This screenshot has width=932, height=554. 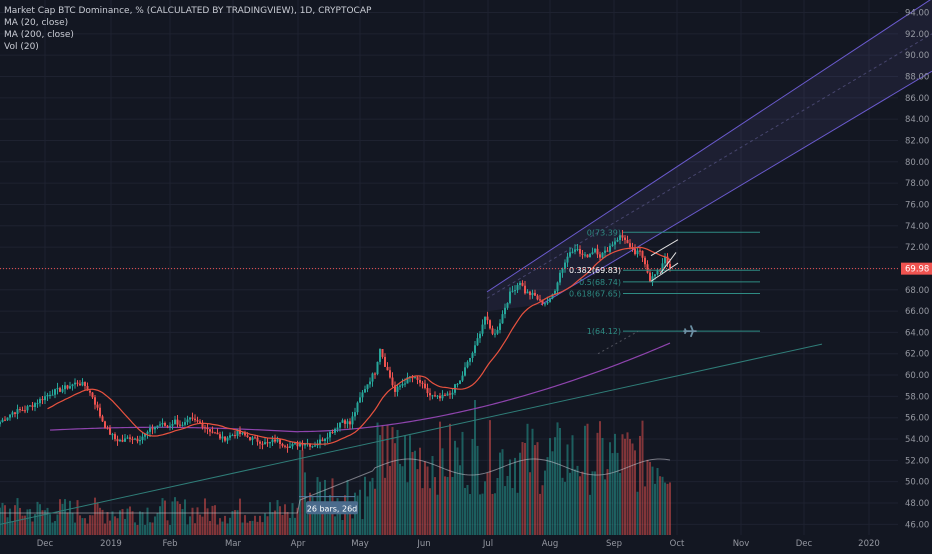 I want to click on pennant-drawing, so click(x=664, y=260).